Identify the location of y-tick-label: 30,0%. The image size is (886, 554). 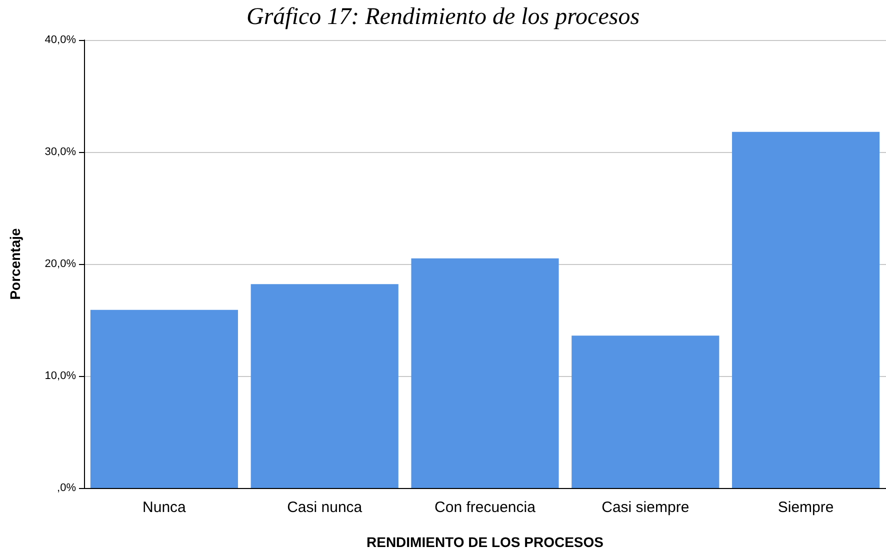
(60, 152).